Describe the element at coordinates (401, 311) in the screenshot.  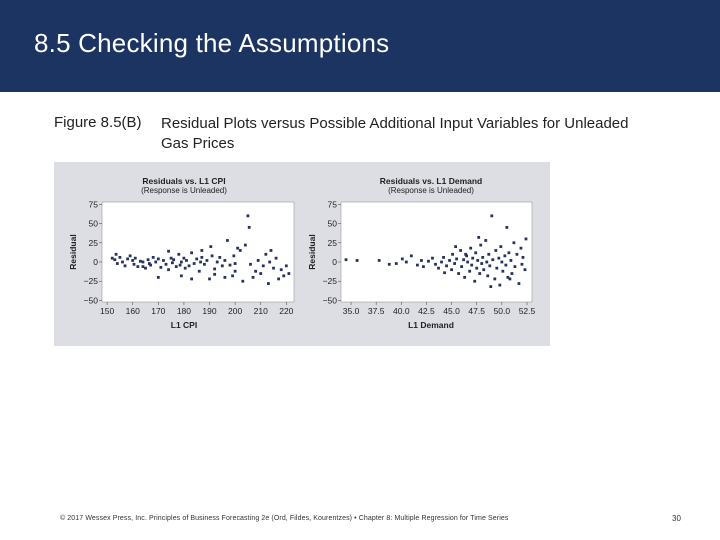
I see `x-tick-label: 40.0` at that location.